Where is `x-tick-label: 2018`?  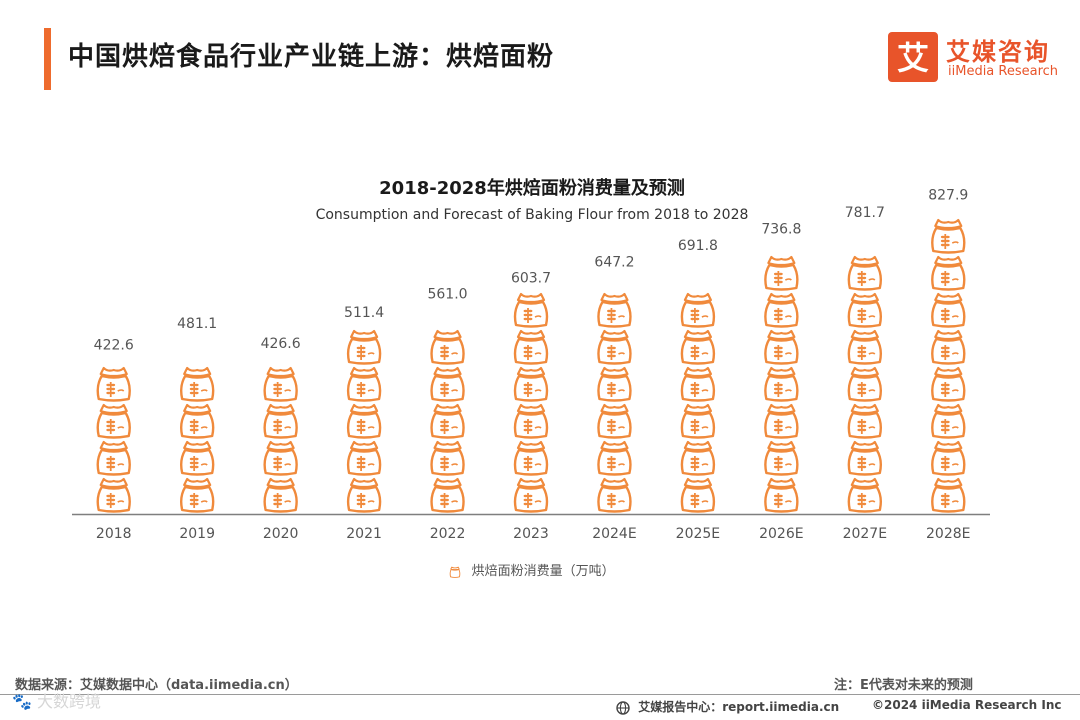 x-tick-label: 2018 is located at coordinates (114, 534).